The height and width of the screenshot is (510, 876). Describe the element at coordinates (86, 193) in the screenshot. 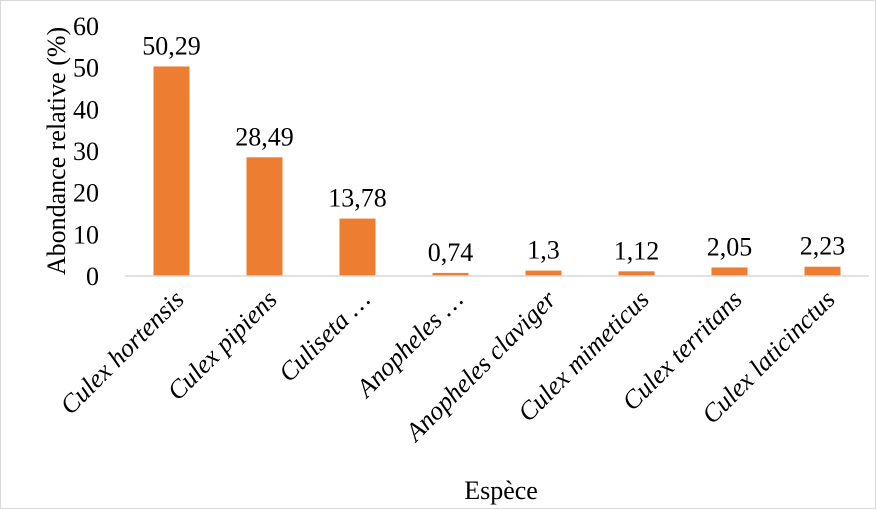

I see `y-tick-label: 20` at that location.